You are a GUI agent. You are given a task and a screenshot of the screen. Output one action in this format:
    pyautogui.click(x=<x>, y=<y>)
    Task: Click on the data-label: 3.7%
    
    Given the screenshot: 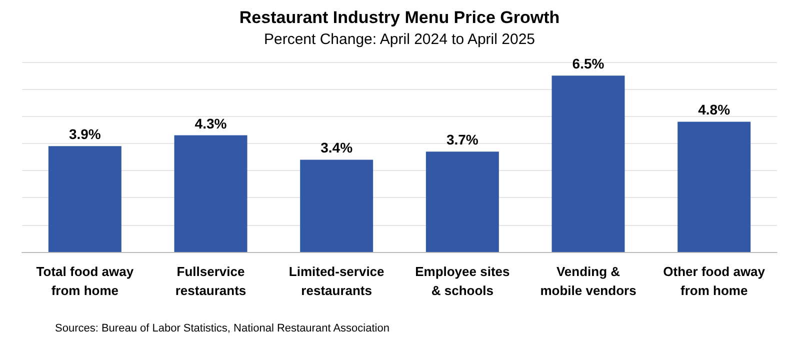 What is the action you would take?
    pyautogui.click(x=462, y=140)
    